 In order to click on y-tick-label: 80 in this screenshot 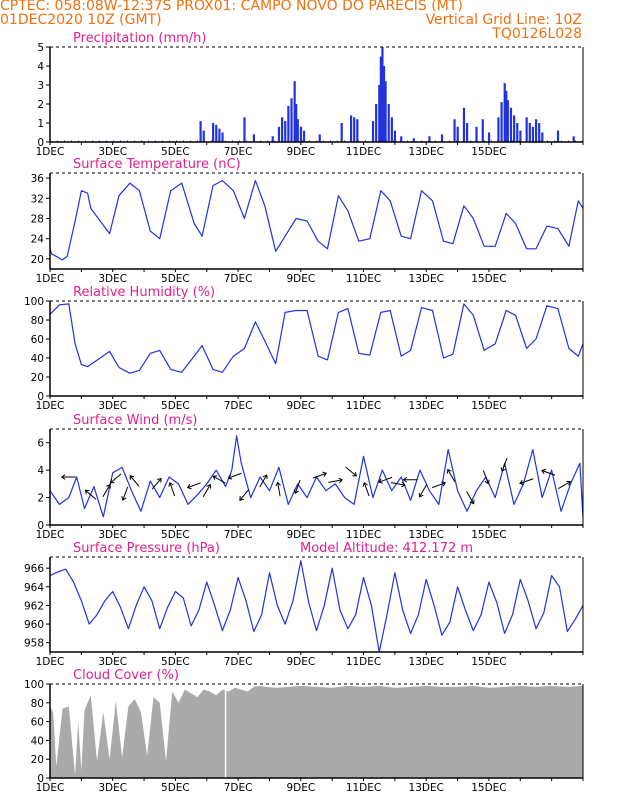, I will do `click(37, 704)`.